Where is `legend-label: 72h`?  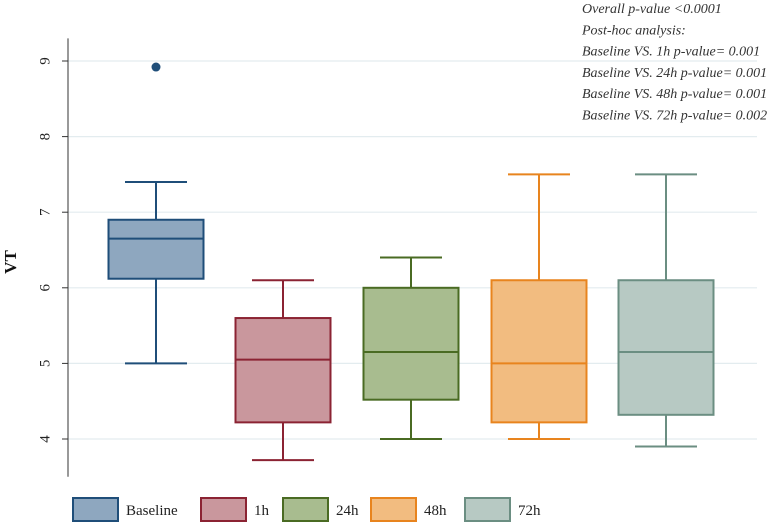 legend-label: 72h is located at coordinates (529, 511).